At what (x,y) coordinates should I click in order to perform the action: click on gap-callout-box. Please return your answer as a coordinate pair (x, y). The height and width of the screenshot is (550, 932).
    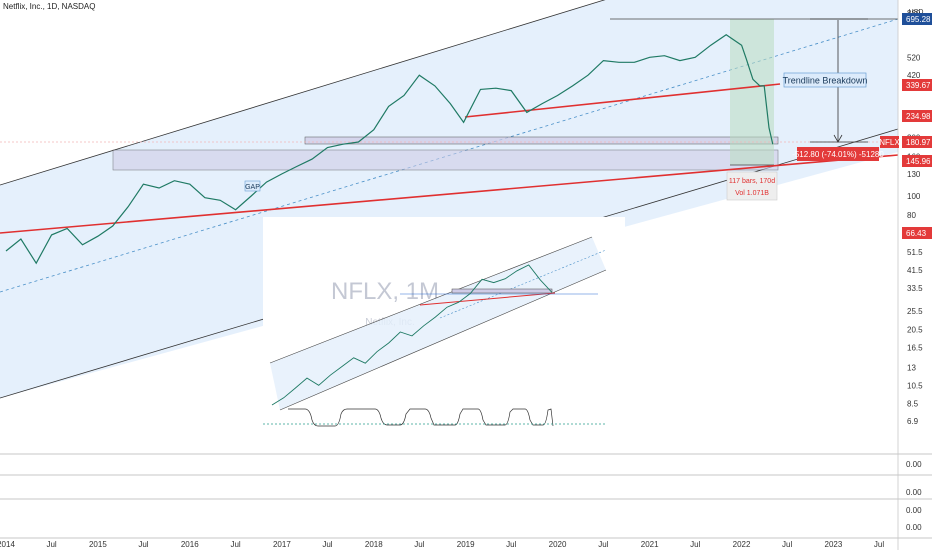
    Looking at the image, I should click on (252, 186).